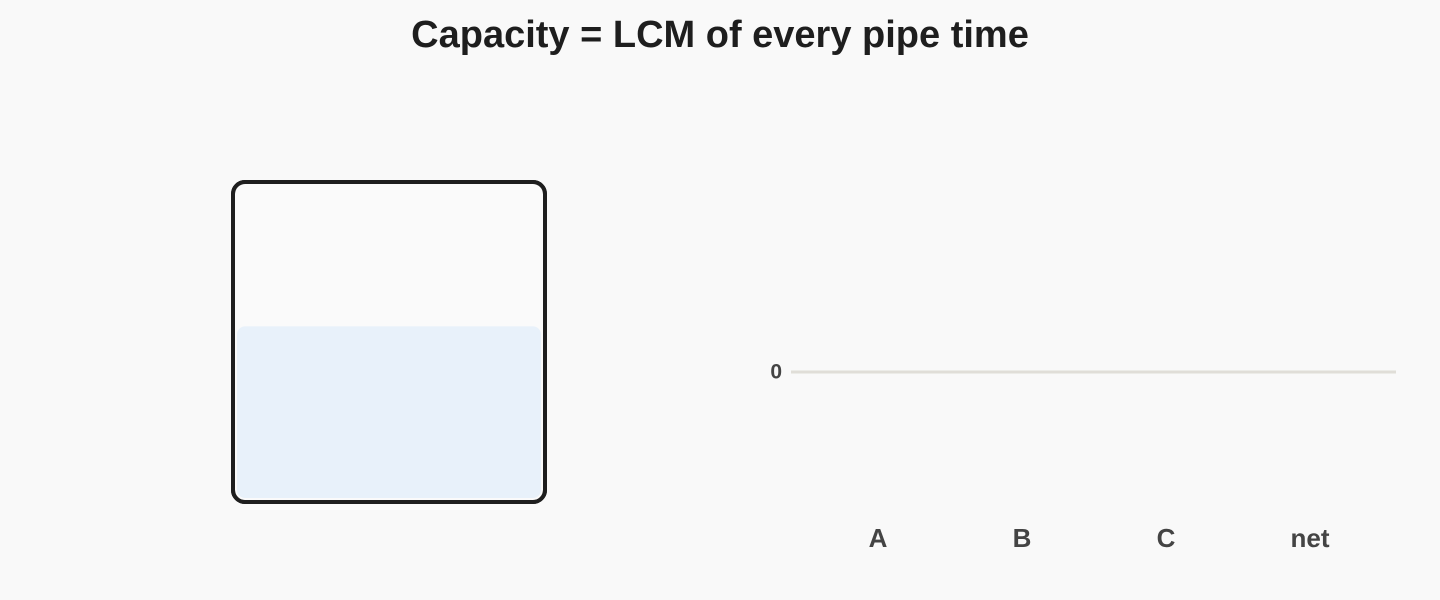 The width and height of the screenshot is (1440, 600). I want to click on title: Capacity = LCM of every pipe time, so click(720, 35).